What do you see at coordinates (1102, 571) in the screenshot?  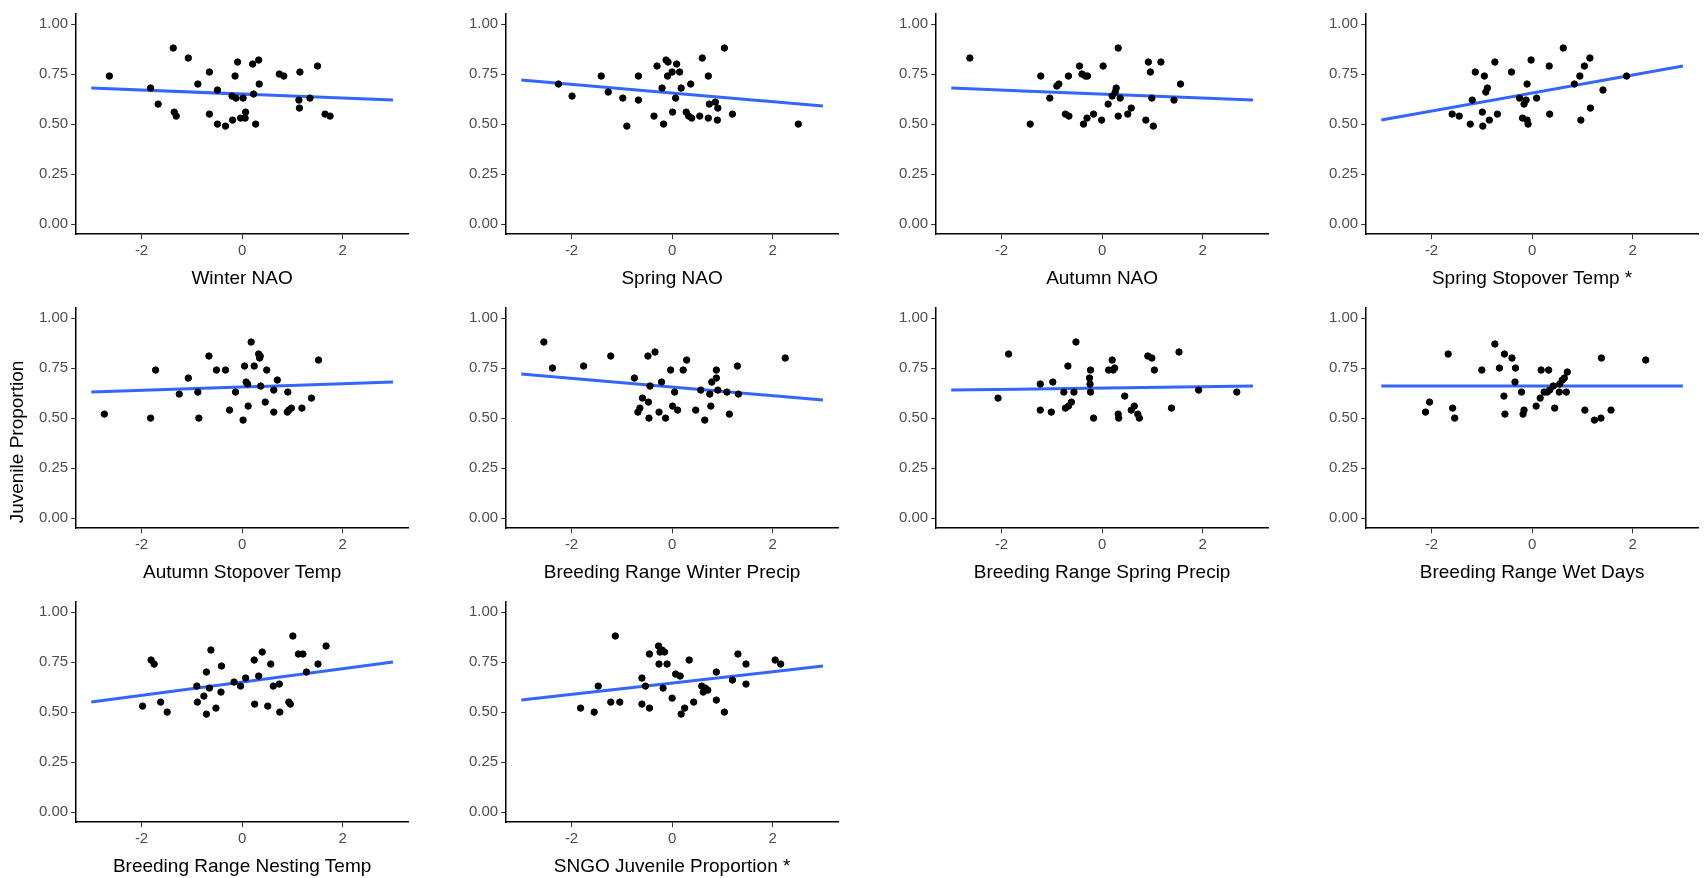 I see `x-axis-title: Breeding Range Spring Precip` at bounding box center [1102, 571].